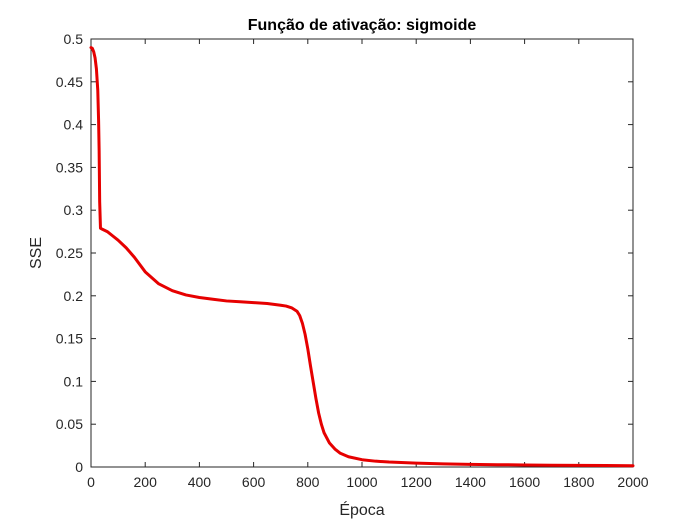  I want to click on x-tick-label: 0, so click(91, 482).